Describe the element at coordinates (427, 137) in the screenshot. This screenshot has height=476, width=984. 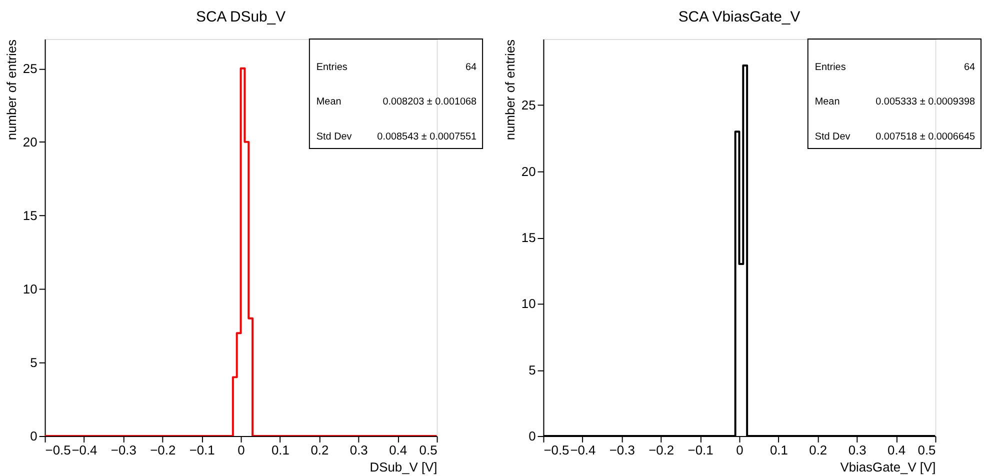
I see `annotation: 0.008543 ± 0.0007551` at that location.